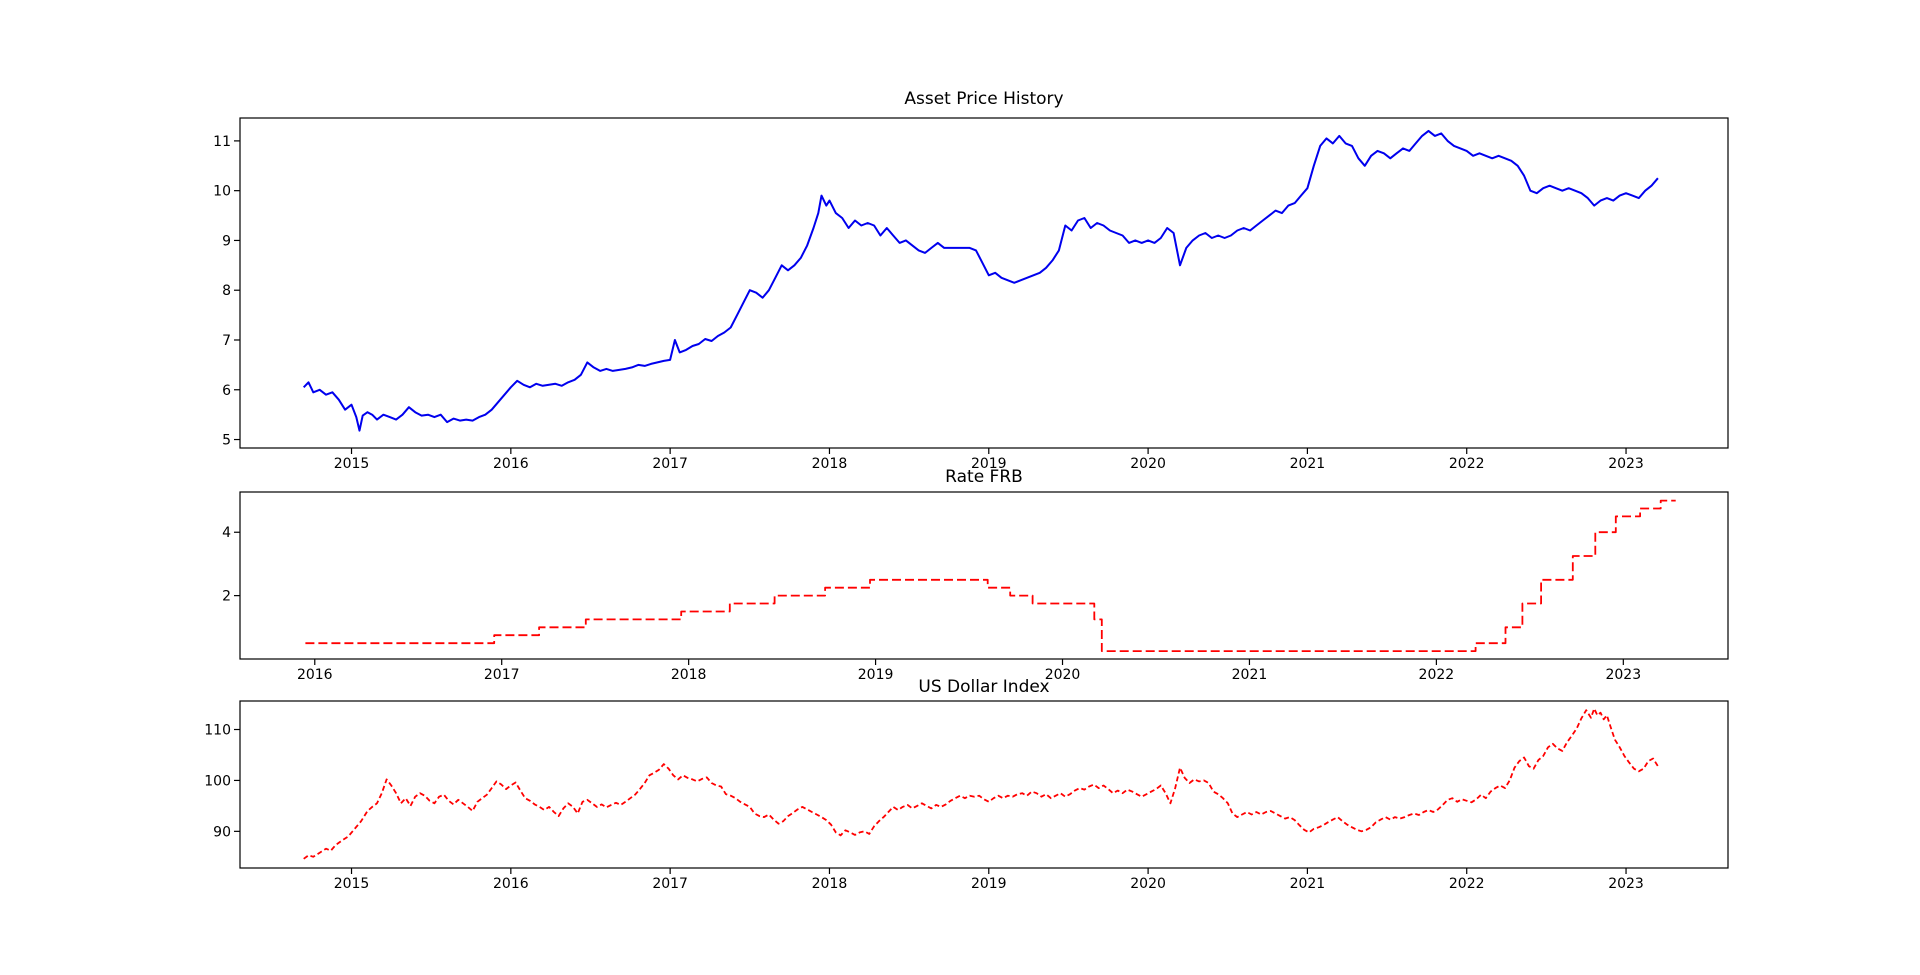  What do you see at coordinates (226, 533) in the screenshot?
I see `y-tick-label: 4` at bounding box center [226, 533].